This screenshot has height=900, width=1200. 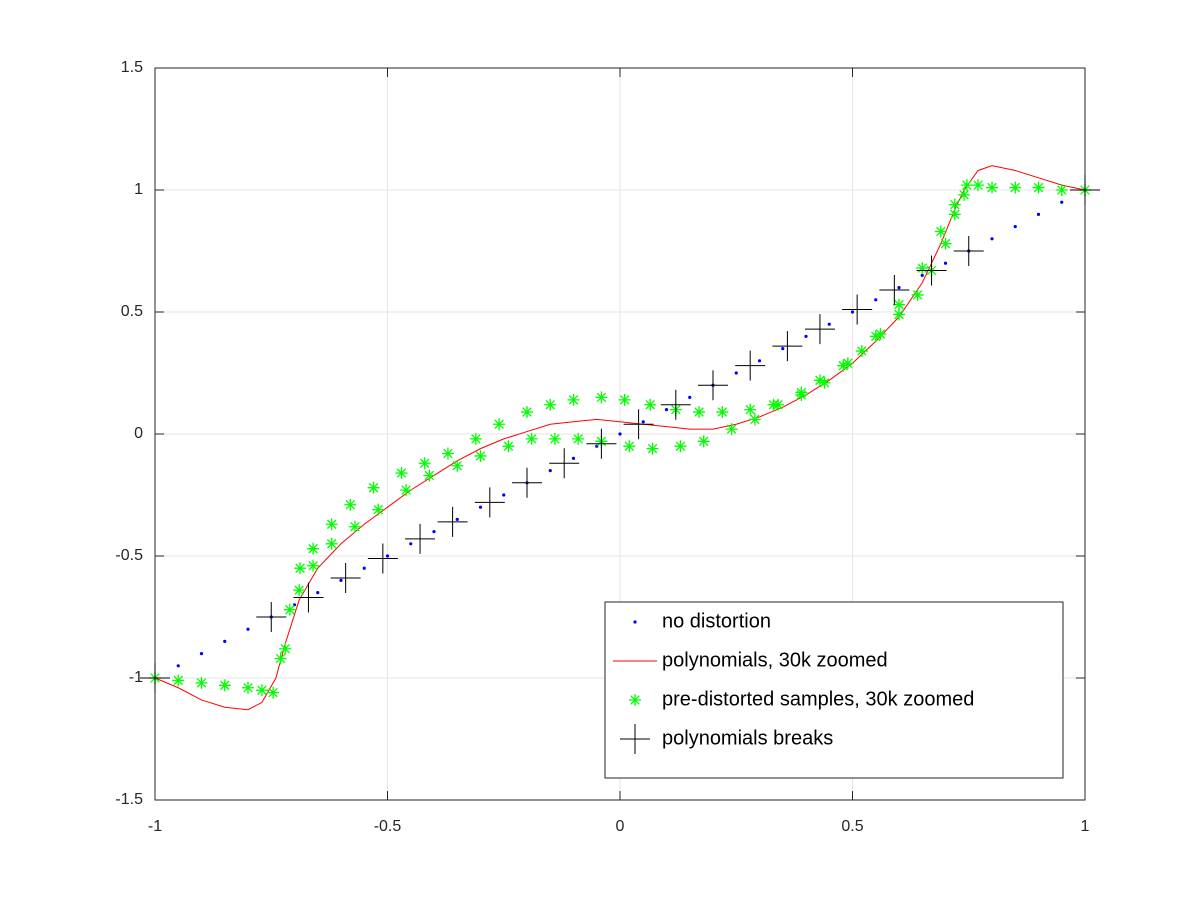 What do you see at coordinates (129, 555) in the screenshot?
I see `y-tick-label: -0.5` at bounding box center [129, 555].